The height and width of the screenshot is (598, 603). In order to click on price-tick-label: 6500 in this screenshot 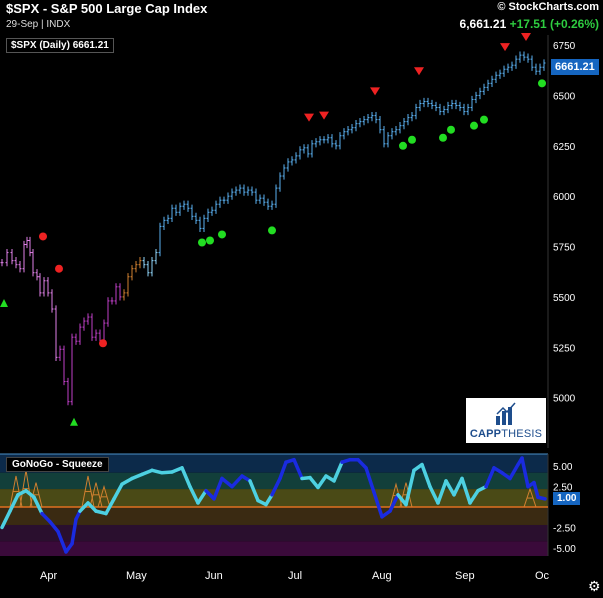, I will do `click(564, 96)`.